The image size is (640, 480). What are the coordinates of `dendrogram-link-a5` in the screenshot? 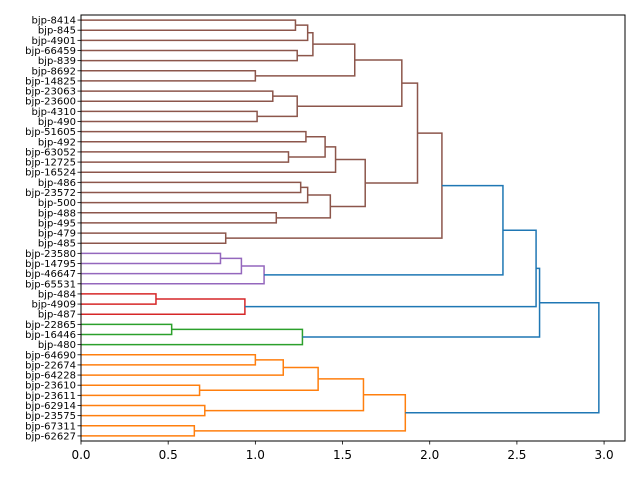 It's located at (169, 76).